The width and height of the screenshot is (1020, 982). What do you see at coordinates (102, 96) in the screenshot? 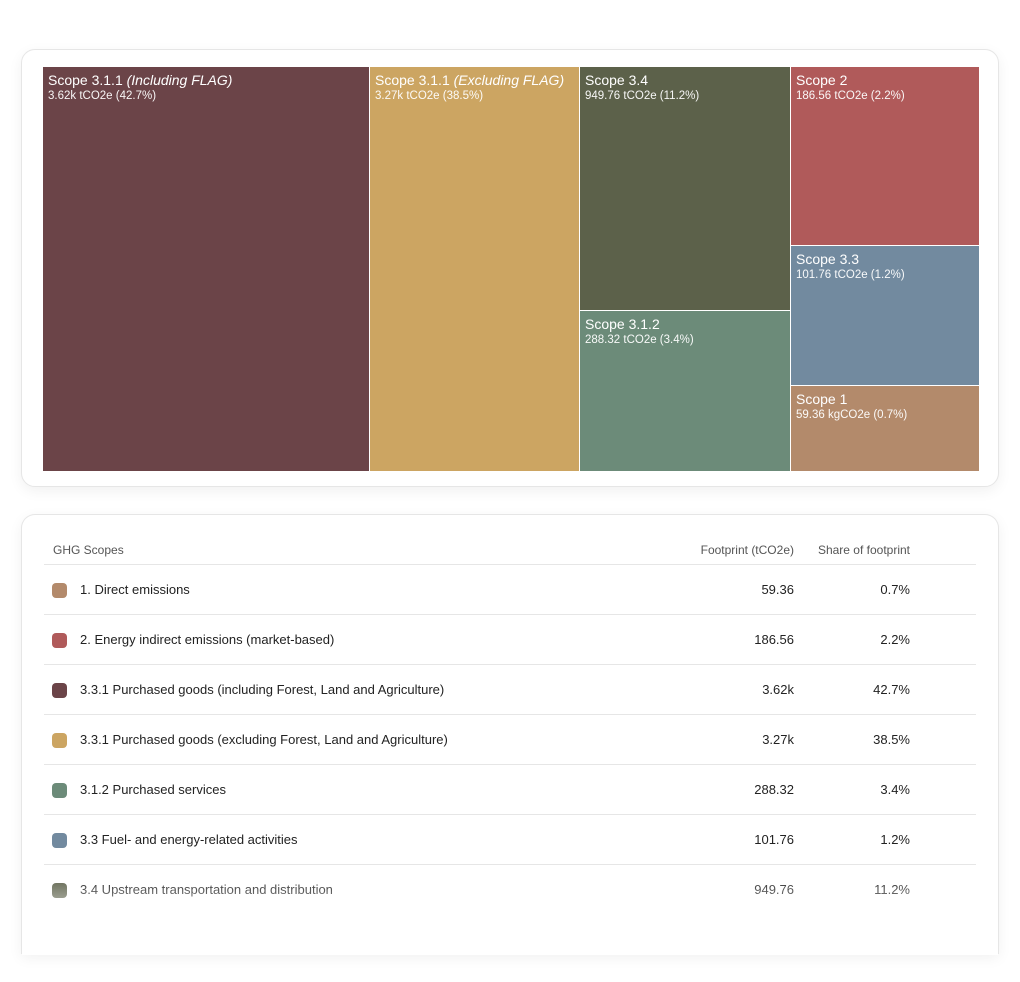
I see `tile-value: 3.62k tCO2e (42.7%)` at bounding box center [102, 96].